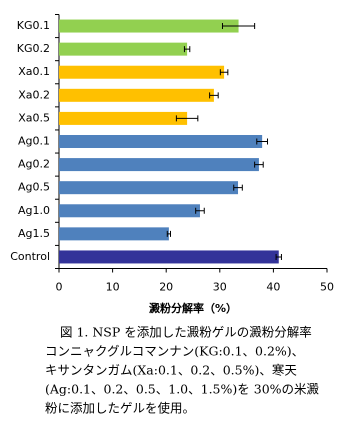 This screenshot has width=345, height=423. Describe the element at coordinates (174, 351) in the screenshot. I see `caption-line: コンニャクグルコマンナン(KG:0.1、0.2%)、` at that location.